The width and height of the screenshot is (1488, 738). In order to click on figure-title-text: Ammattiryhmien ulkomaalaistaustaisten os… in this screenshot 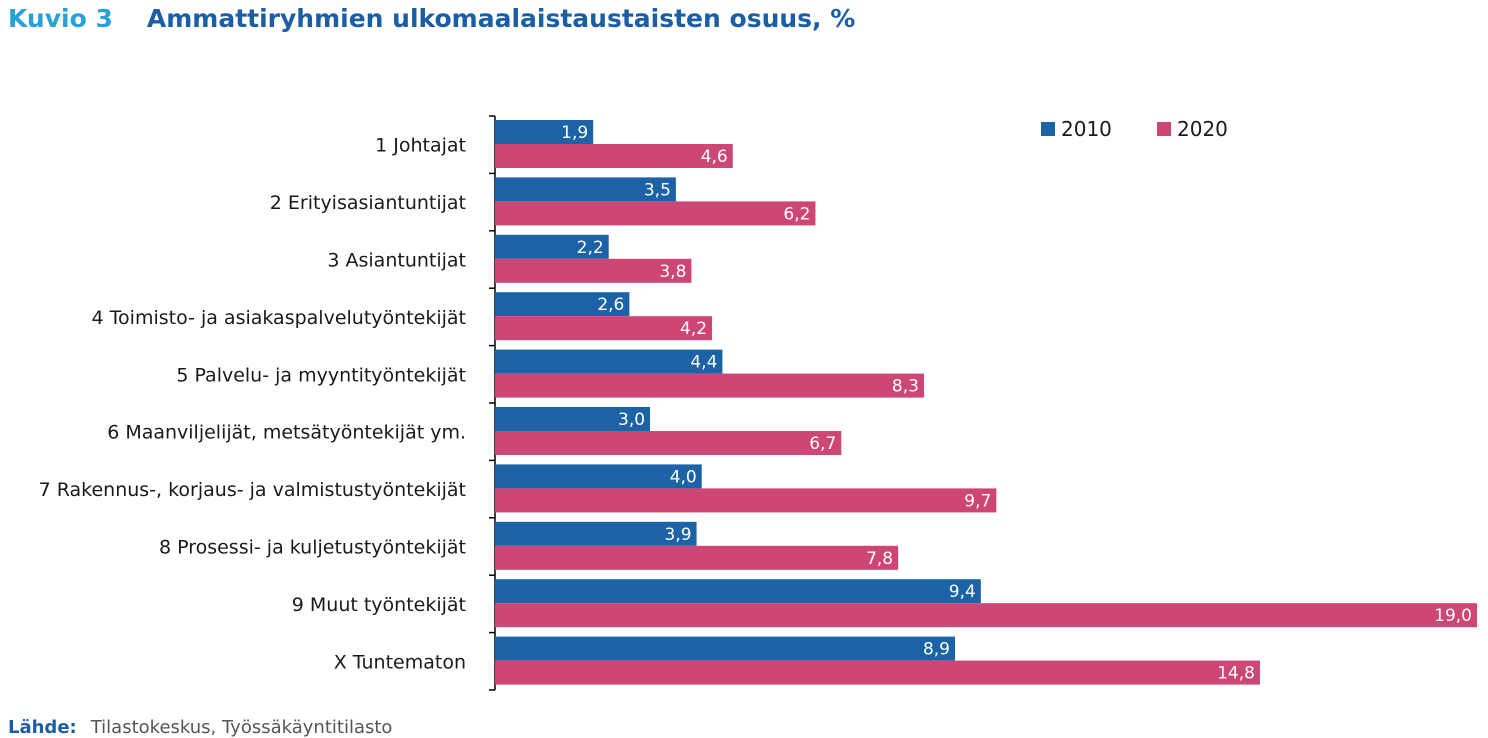, I will do `click(501, 18)`.